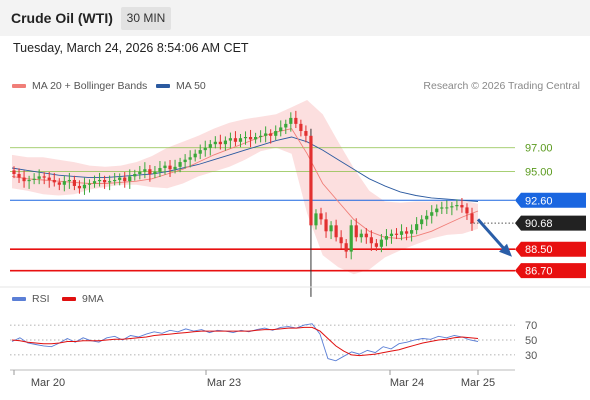 Image resolution: width=590 pixels, height=400 pixels. I want to click on x-tick-label: Mar 24, so click(407, 383).